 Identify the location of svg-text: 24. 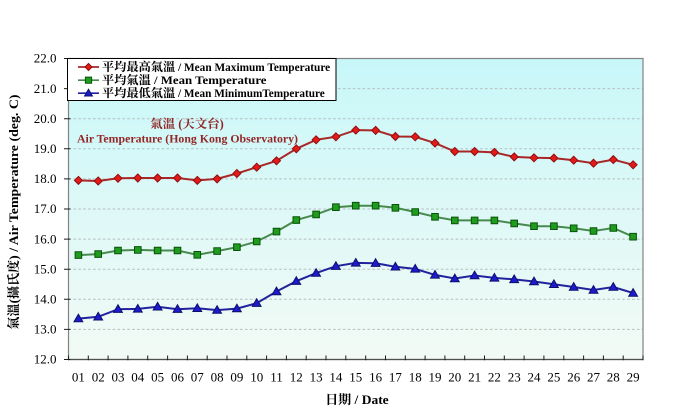
(535, 376).